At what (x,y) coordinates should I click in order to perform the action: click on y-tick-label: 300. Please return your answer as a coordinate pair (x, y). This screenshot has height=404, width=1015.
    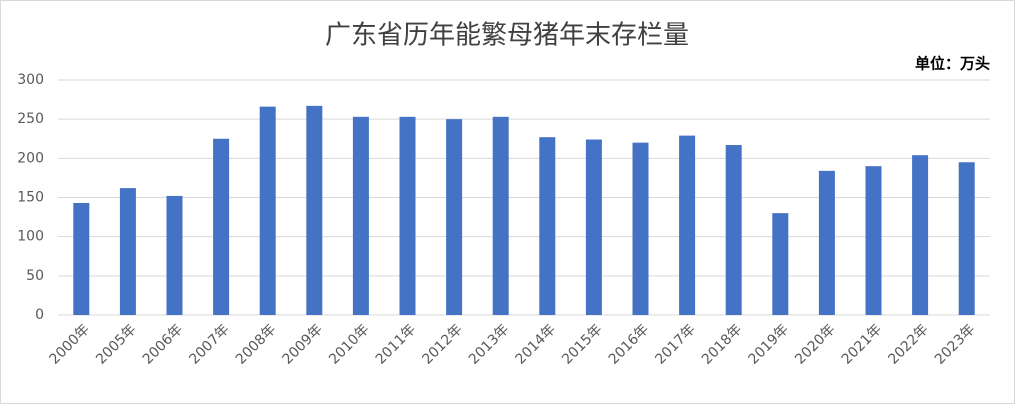
    Looking at the image, I should click on (30, 80).